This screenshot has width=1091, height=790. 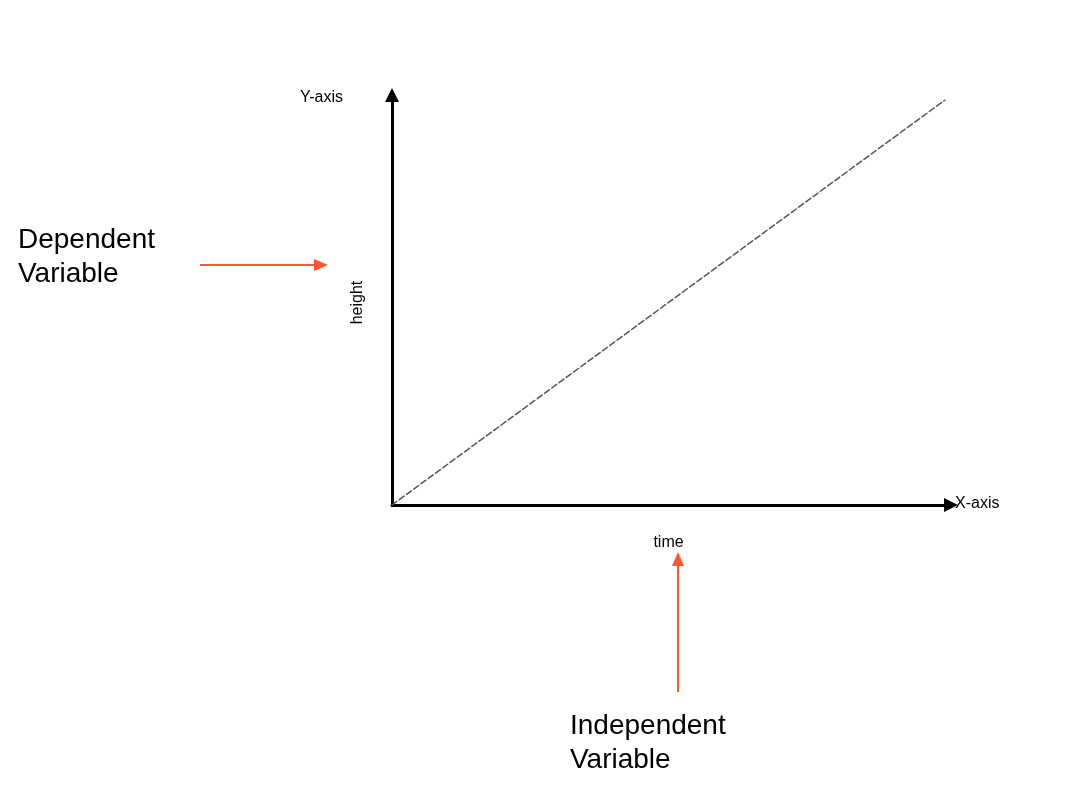 What do you see at coordinates (977, 503) in the screenshot?
I see `annotation: X-axis` at bounding box center [977, 503].